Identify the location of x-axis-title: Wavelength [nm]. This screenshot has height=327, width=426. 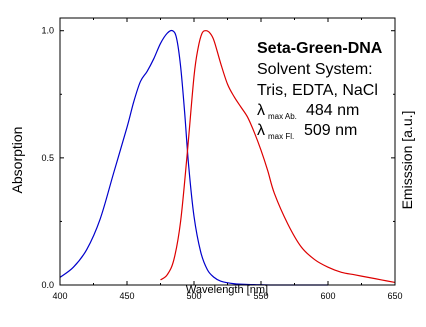
(227, 290).